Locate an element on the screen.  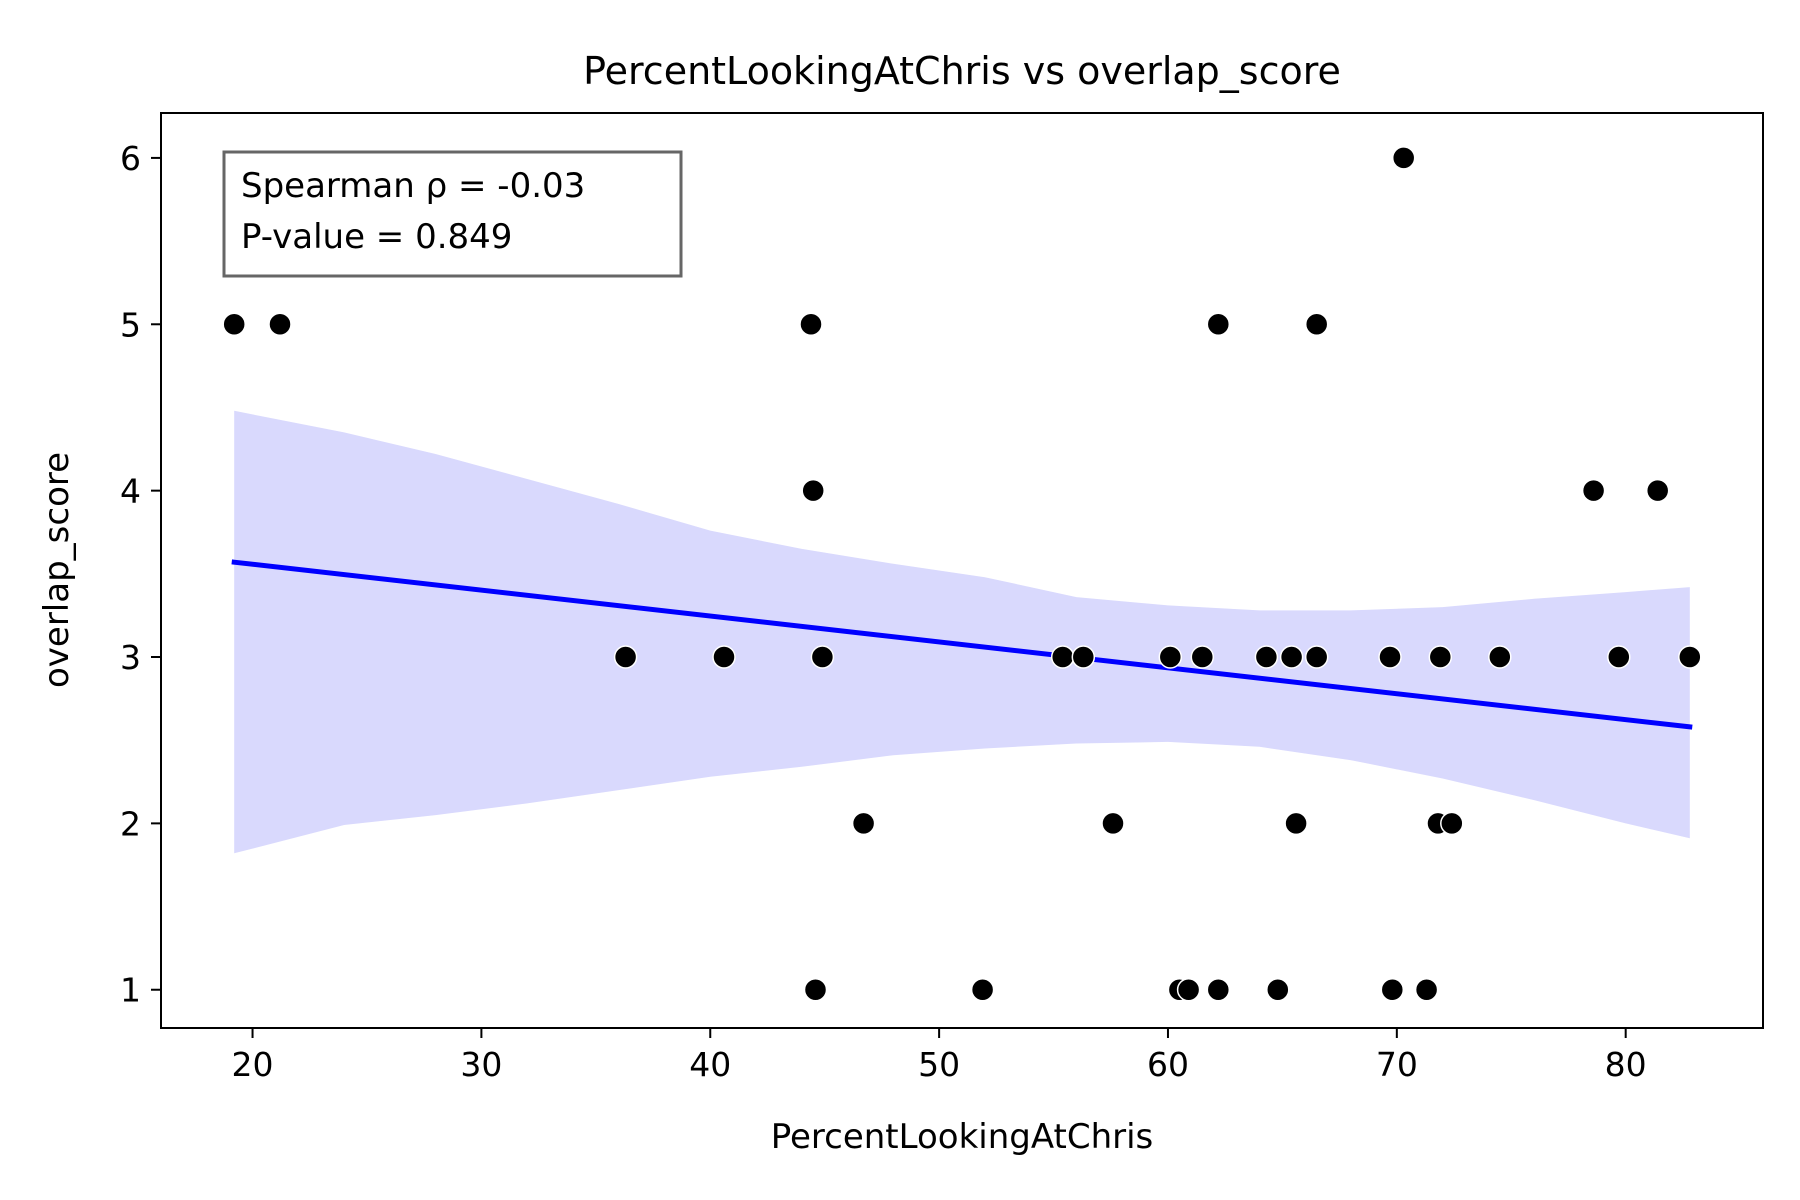
x-tick-label: 50 is located at coordinates (939, 1064).